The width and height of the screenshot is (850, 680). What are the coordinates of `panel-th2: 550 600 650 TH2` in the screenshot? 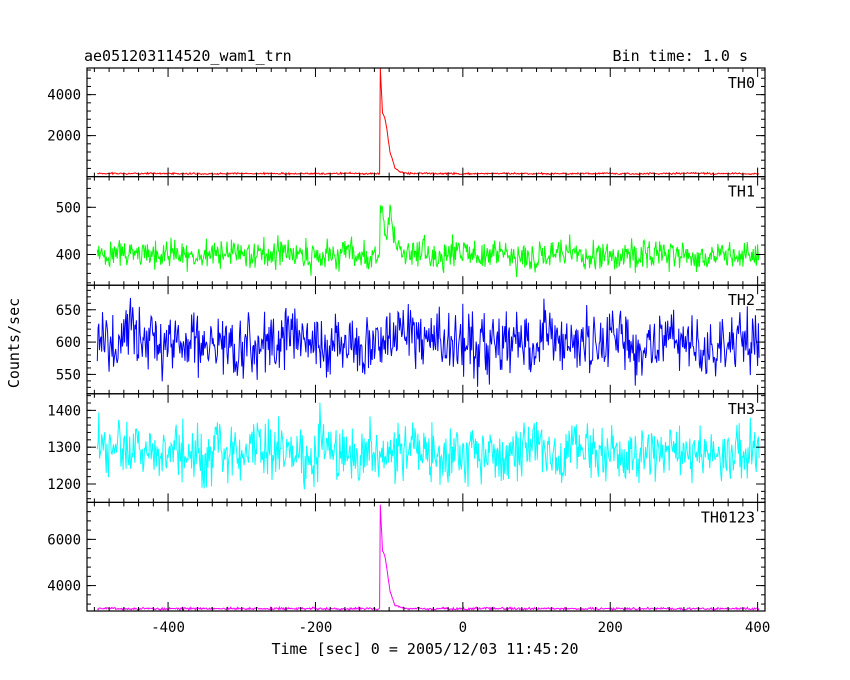 It's located at (411, 339).